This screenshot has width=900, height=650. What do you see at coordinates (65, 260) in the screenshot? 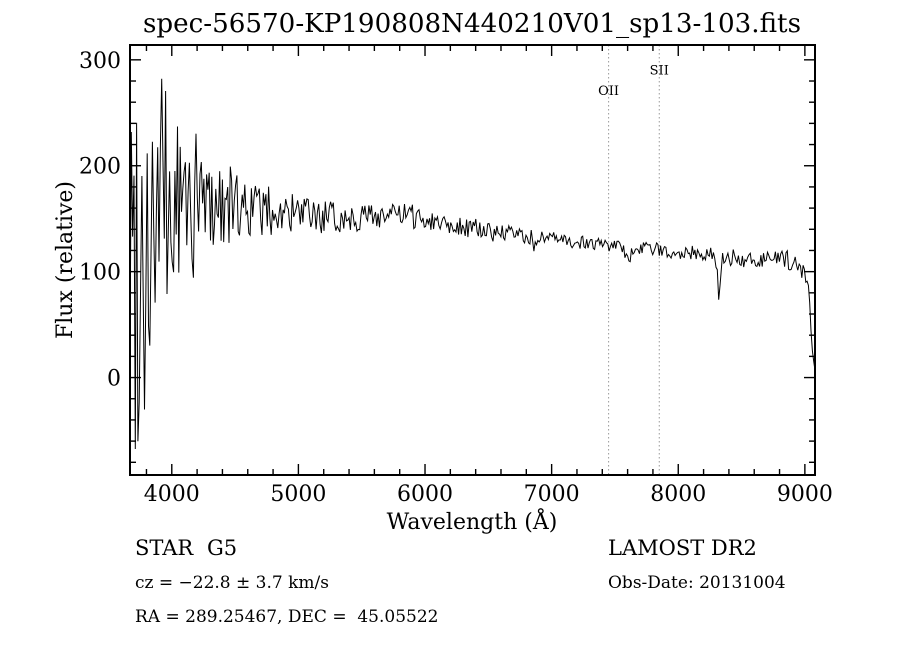
I see `y-axis-label: Flux (relative)` at bounding box center [65, 260].